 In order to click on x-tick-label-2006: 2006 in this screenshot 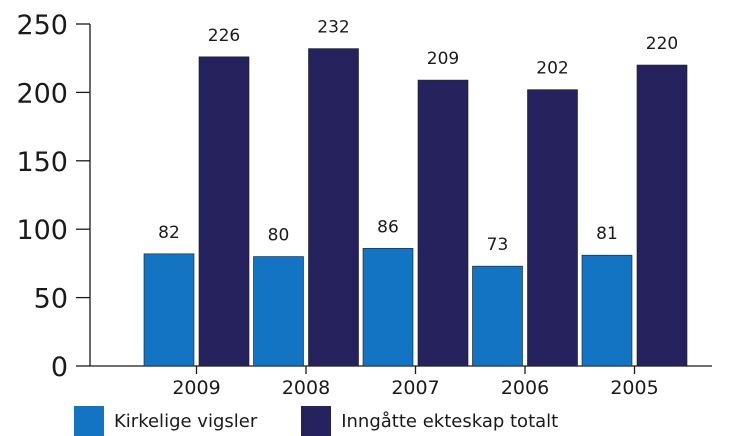, I will do `click(525, 388)`.